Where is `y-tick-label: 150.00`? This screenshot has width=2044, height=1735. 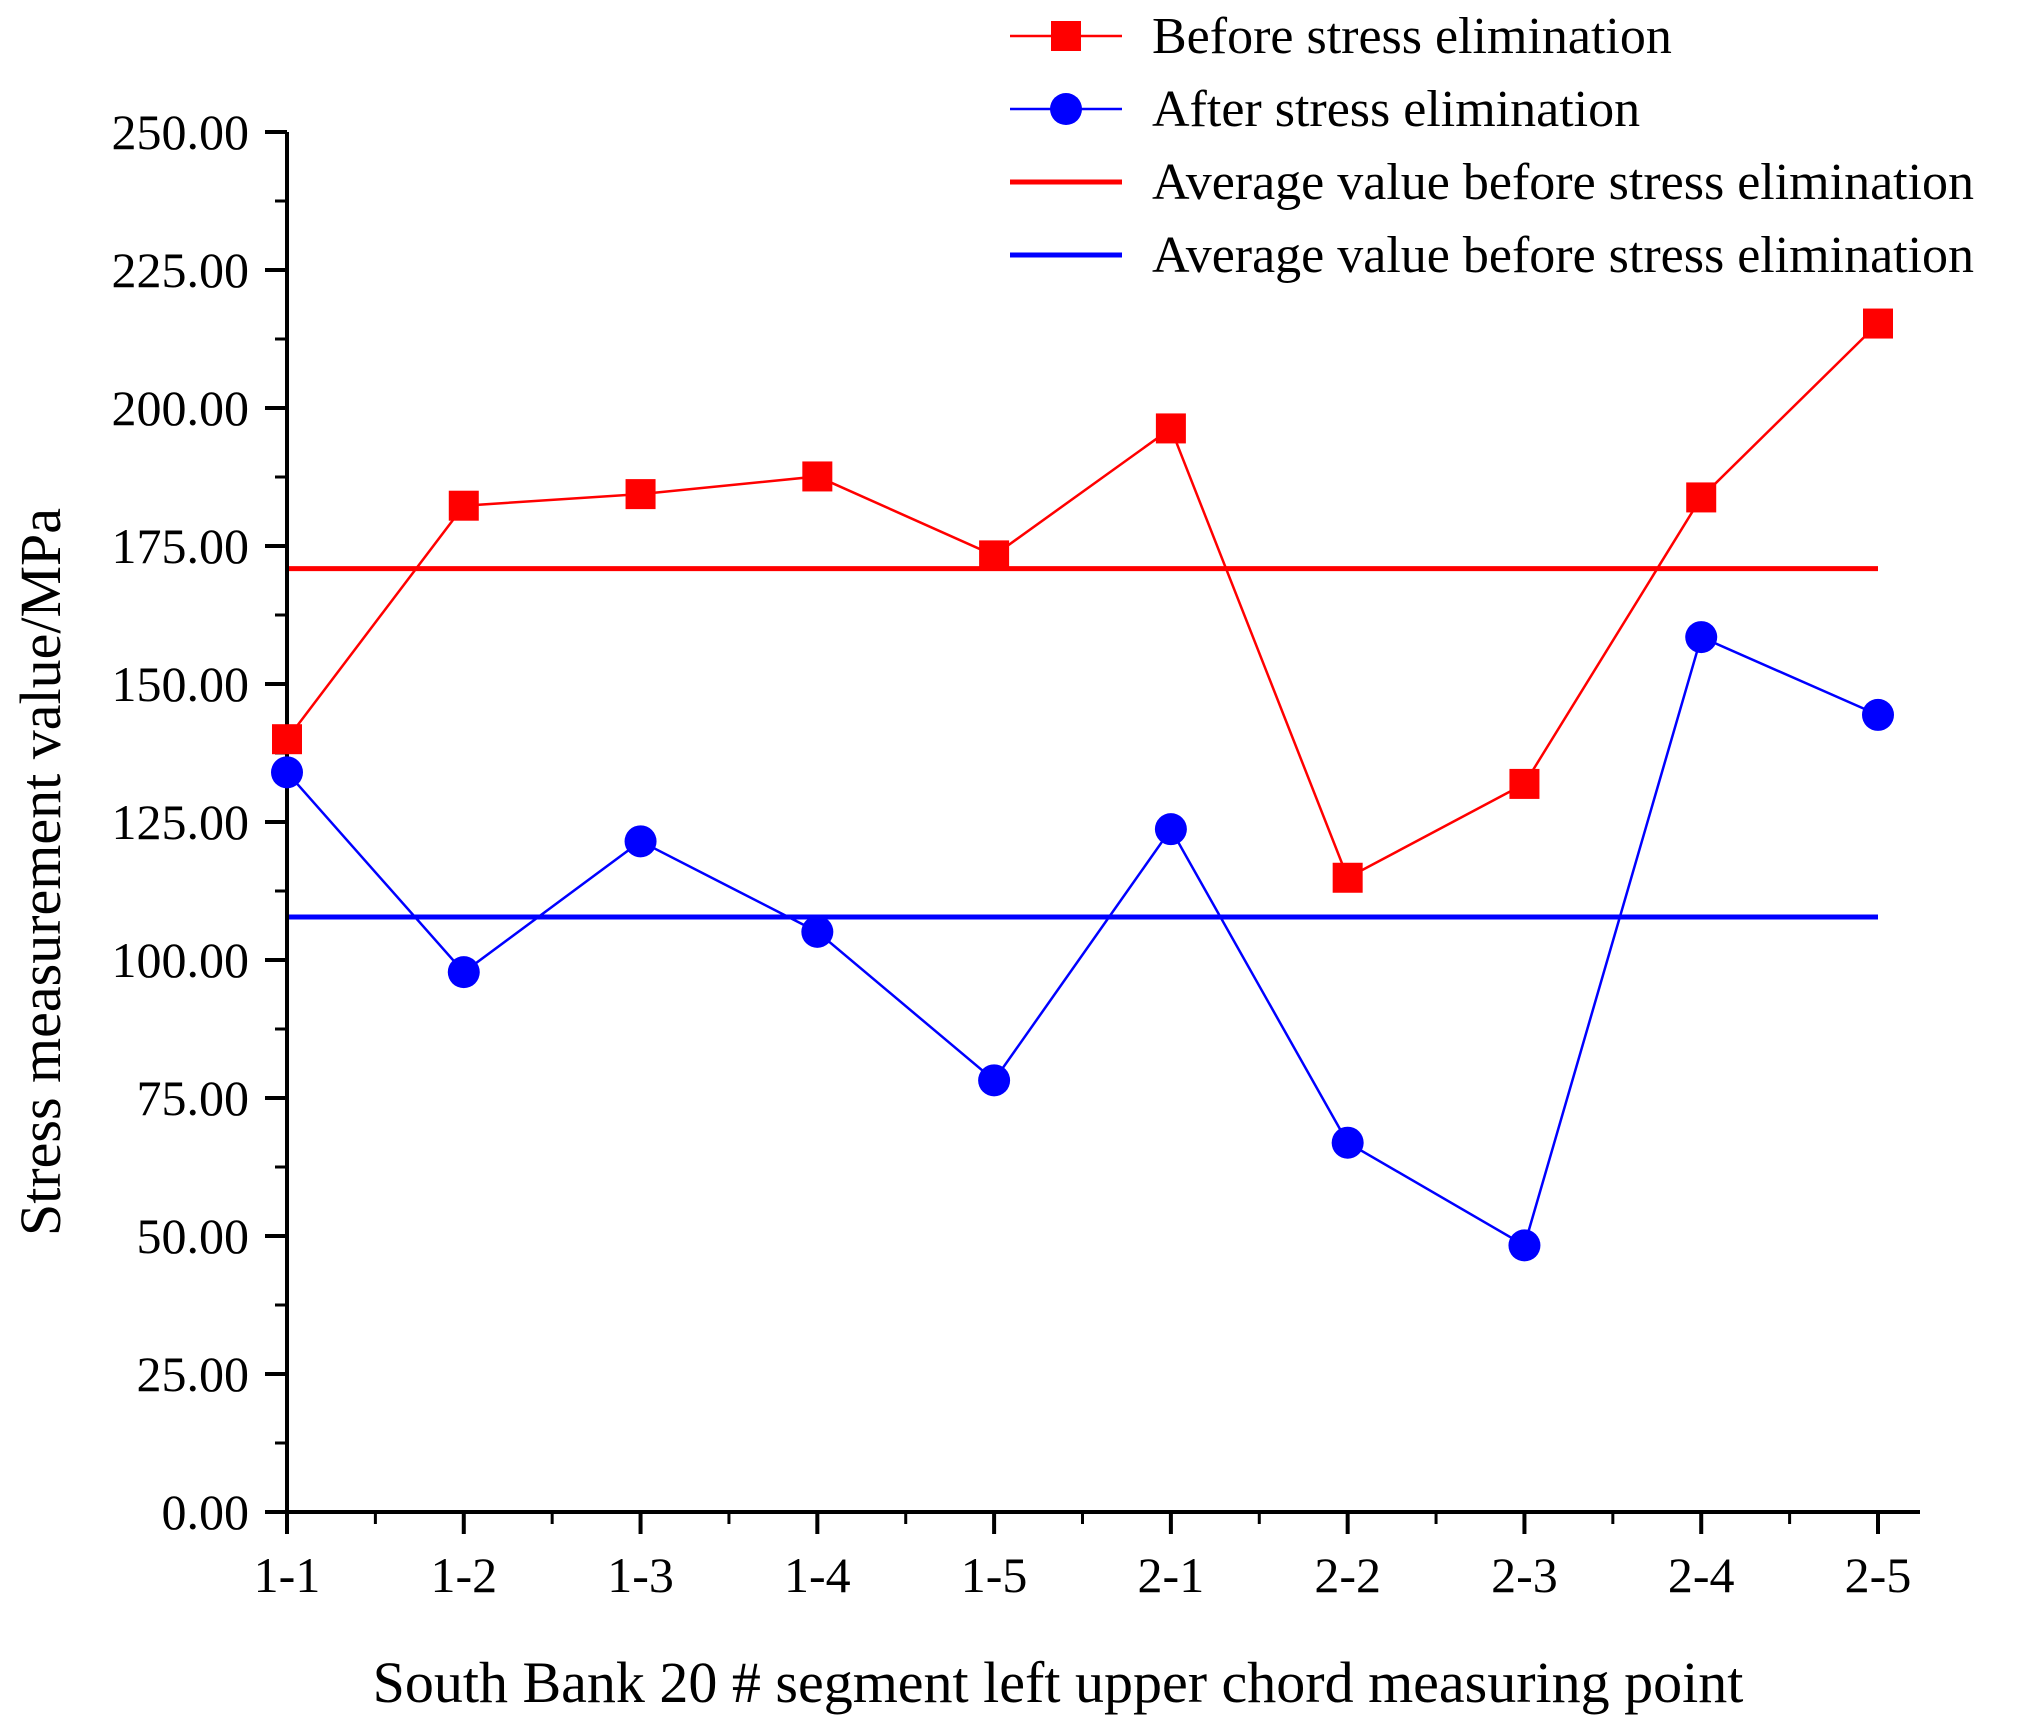 y-tick-label: 150.00 is located at coordinates (181, 684).